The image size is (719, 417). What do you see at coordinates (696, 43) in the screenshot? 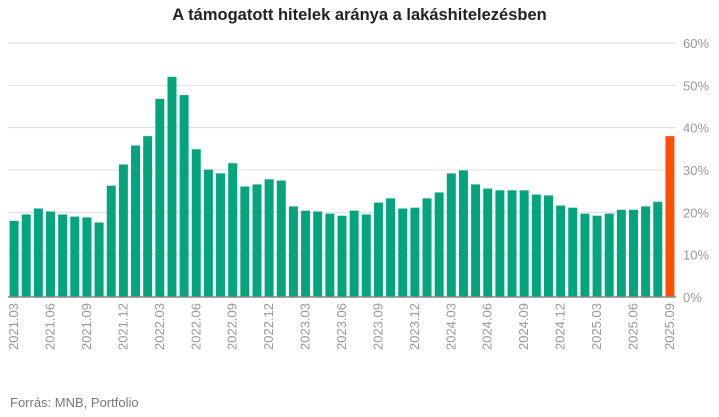
I see `y-tick-label: 60%` at bounding box center [696, 43].